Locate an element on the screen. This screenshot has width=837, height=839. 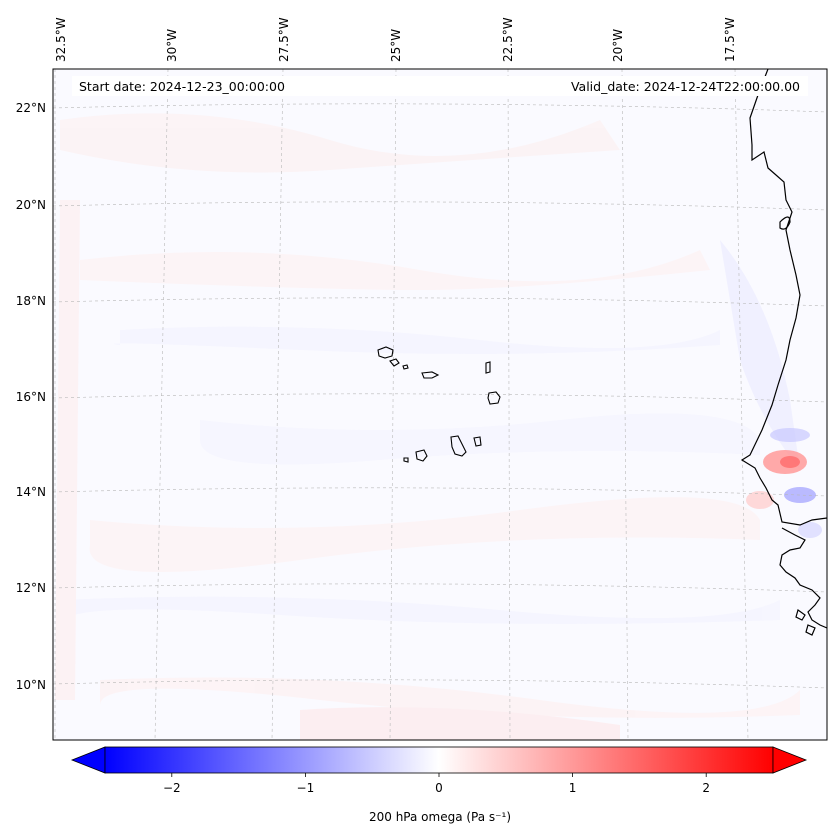
island-fogo is located at coordinates (421, 455).